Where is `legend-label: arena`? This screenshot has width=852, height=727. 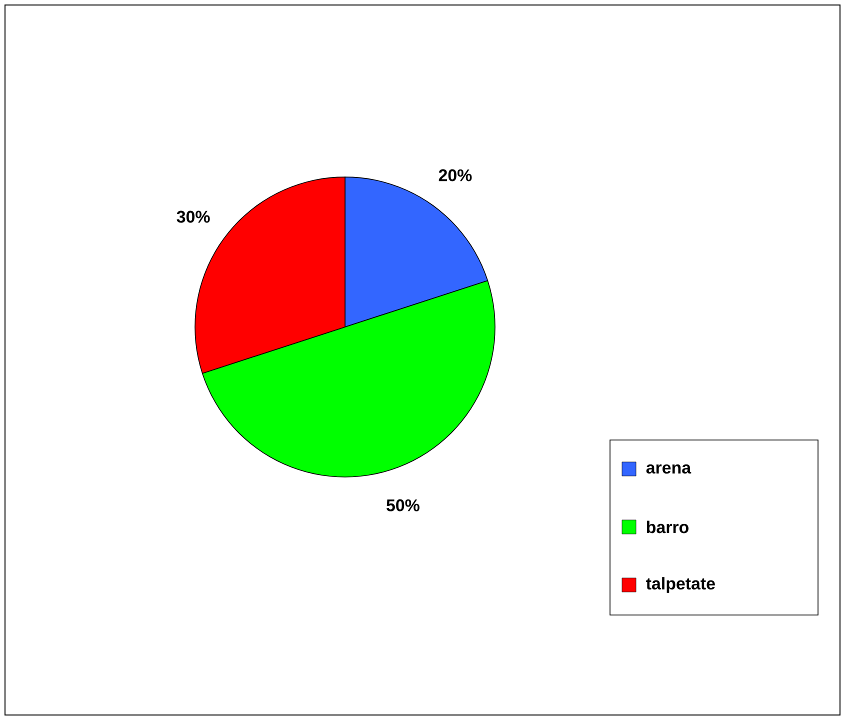
legend-label: arena is located at coordinates (669, 469).